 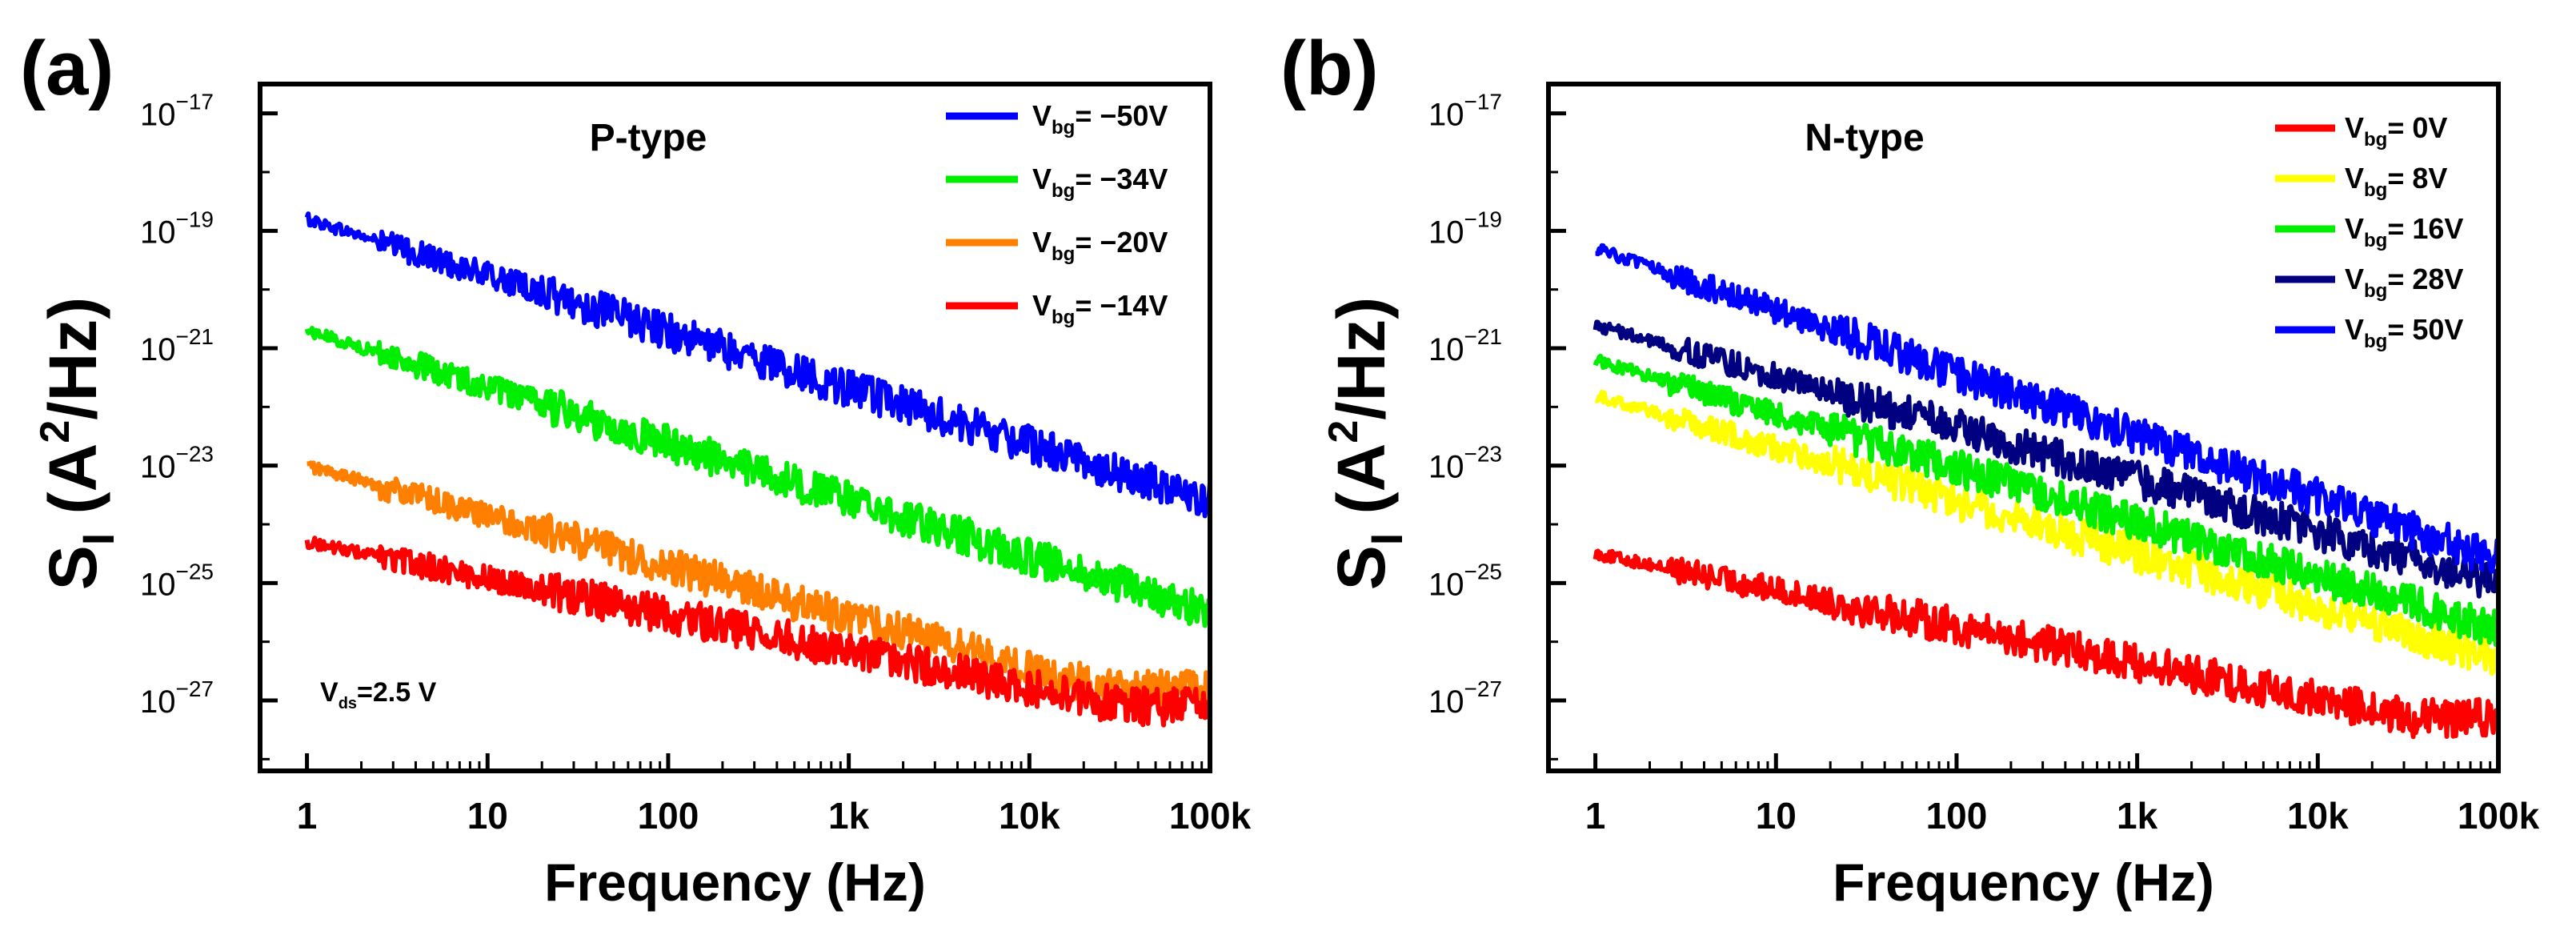 What do you see at coordinates (378, 694) in the screenshot?
I see `annotation: Vds=2.5 V` at bounding box center [378, 694].